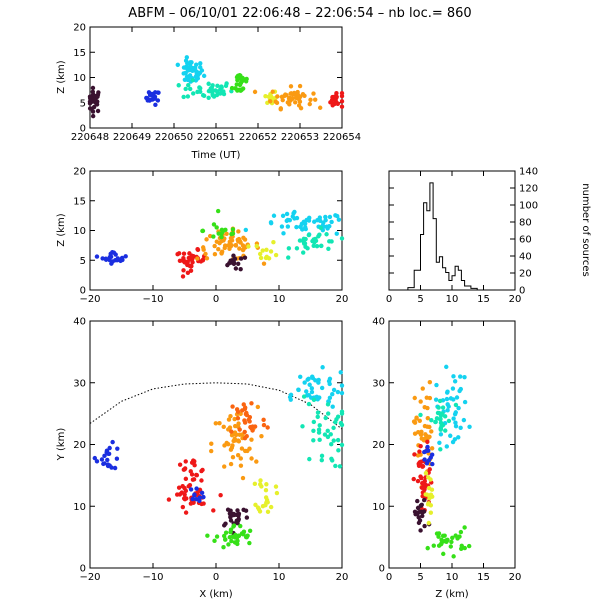 Image resolution: width=600 pixels, height=600 pixels. Describe the element at coordinates (452, 236) in the screenshot. I see `histogram-step-line` at that location.